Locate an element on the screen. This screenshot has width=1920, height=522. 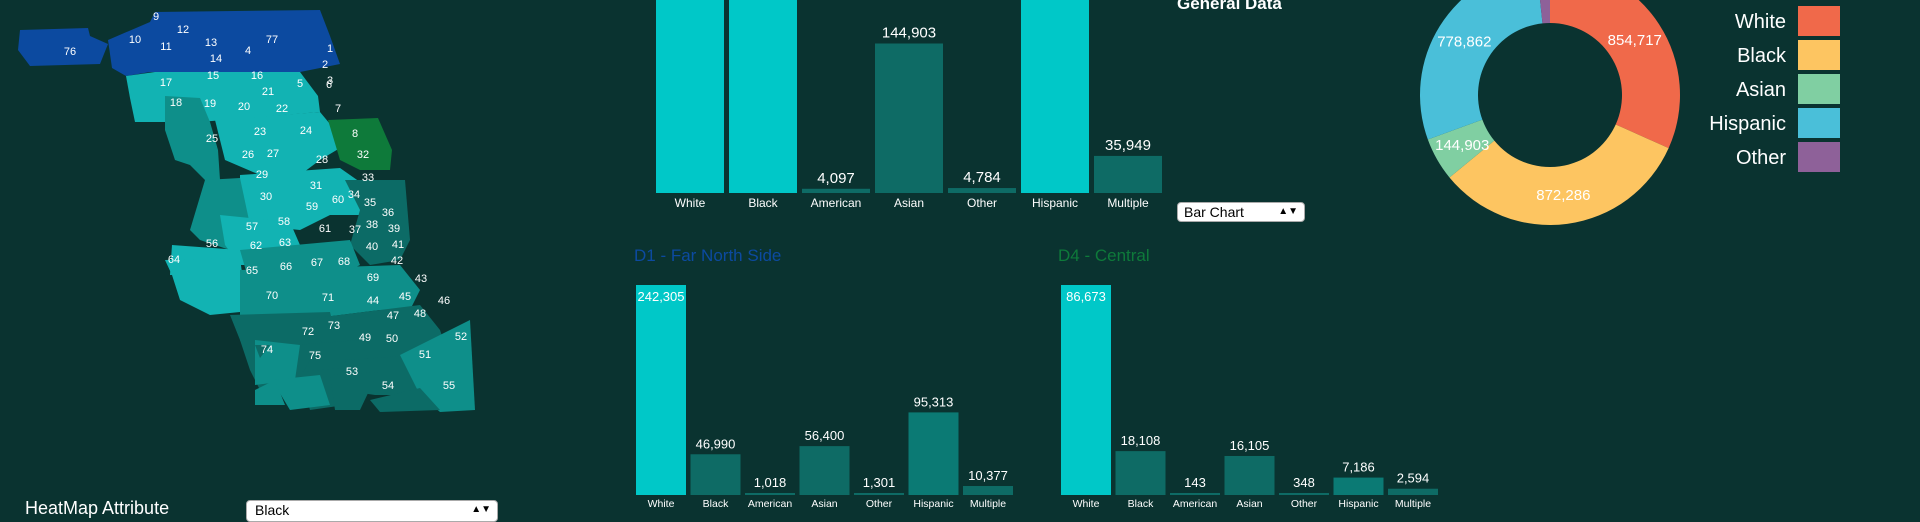
legend-label: Other is located at coordinates (1761, 158).